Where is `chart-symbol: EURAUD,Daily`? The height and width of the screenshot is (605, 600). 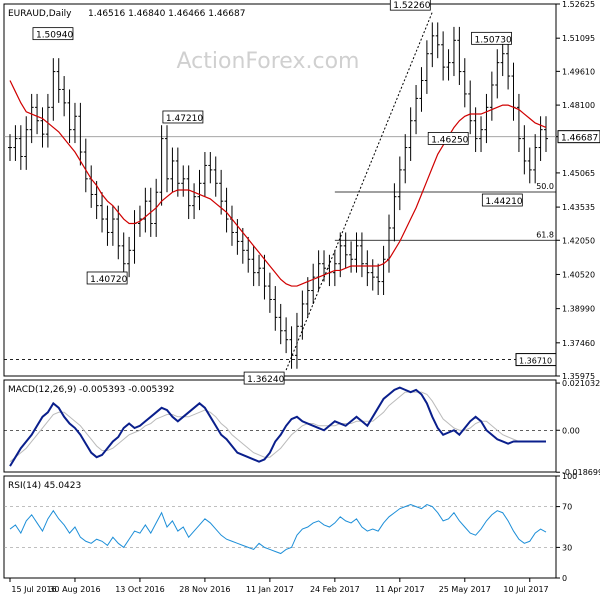
chart-symbol: EURAUD,Daily is located at coordinates (40, 14).